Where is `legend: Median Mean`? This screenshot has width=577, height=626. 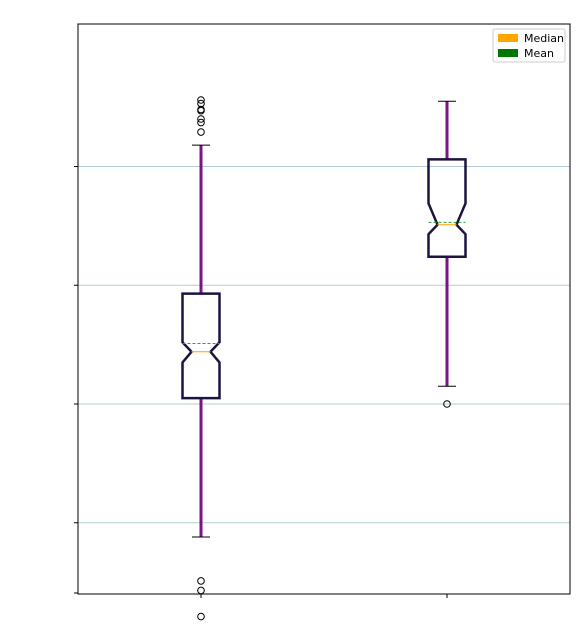
legend: Median Mean is located at coordinates (529, 45).